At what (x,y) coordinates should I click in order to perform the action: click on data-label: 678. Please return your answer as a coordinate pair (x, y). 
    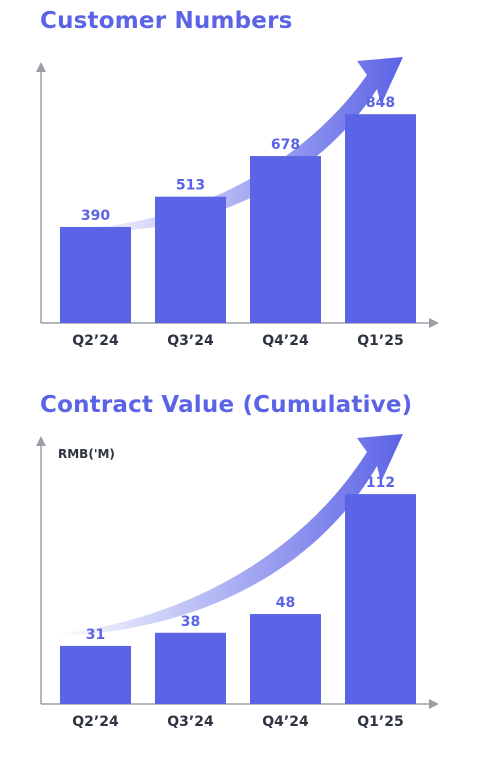
    Looking at the image, I should click on (285, 145).